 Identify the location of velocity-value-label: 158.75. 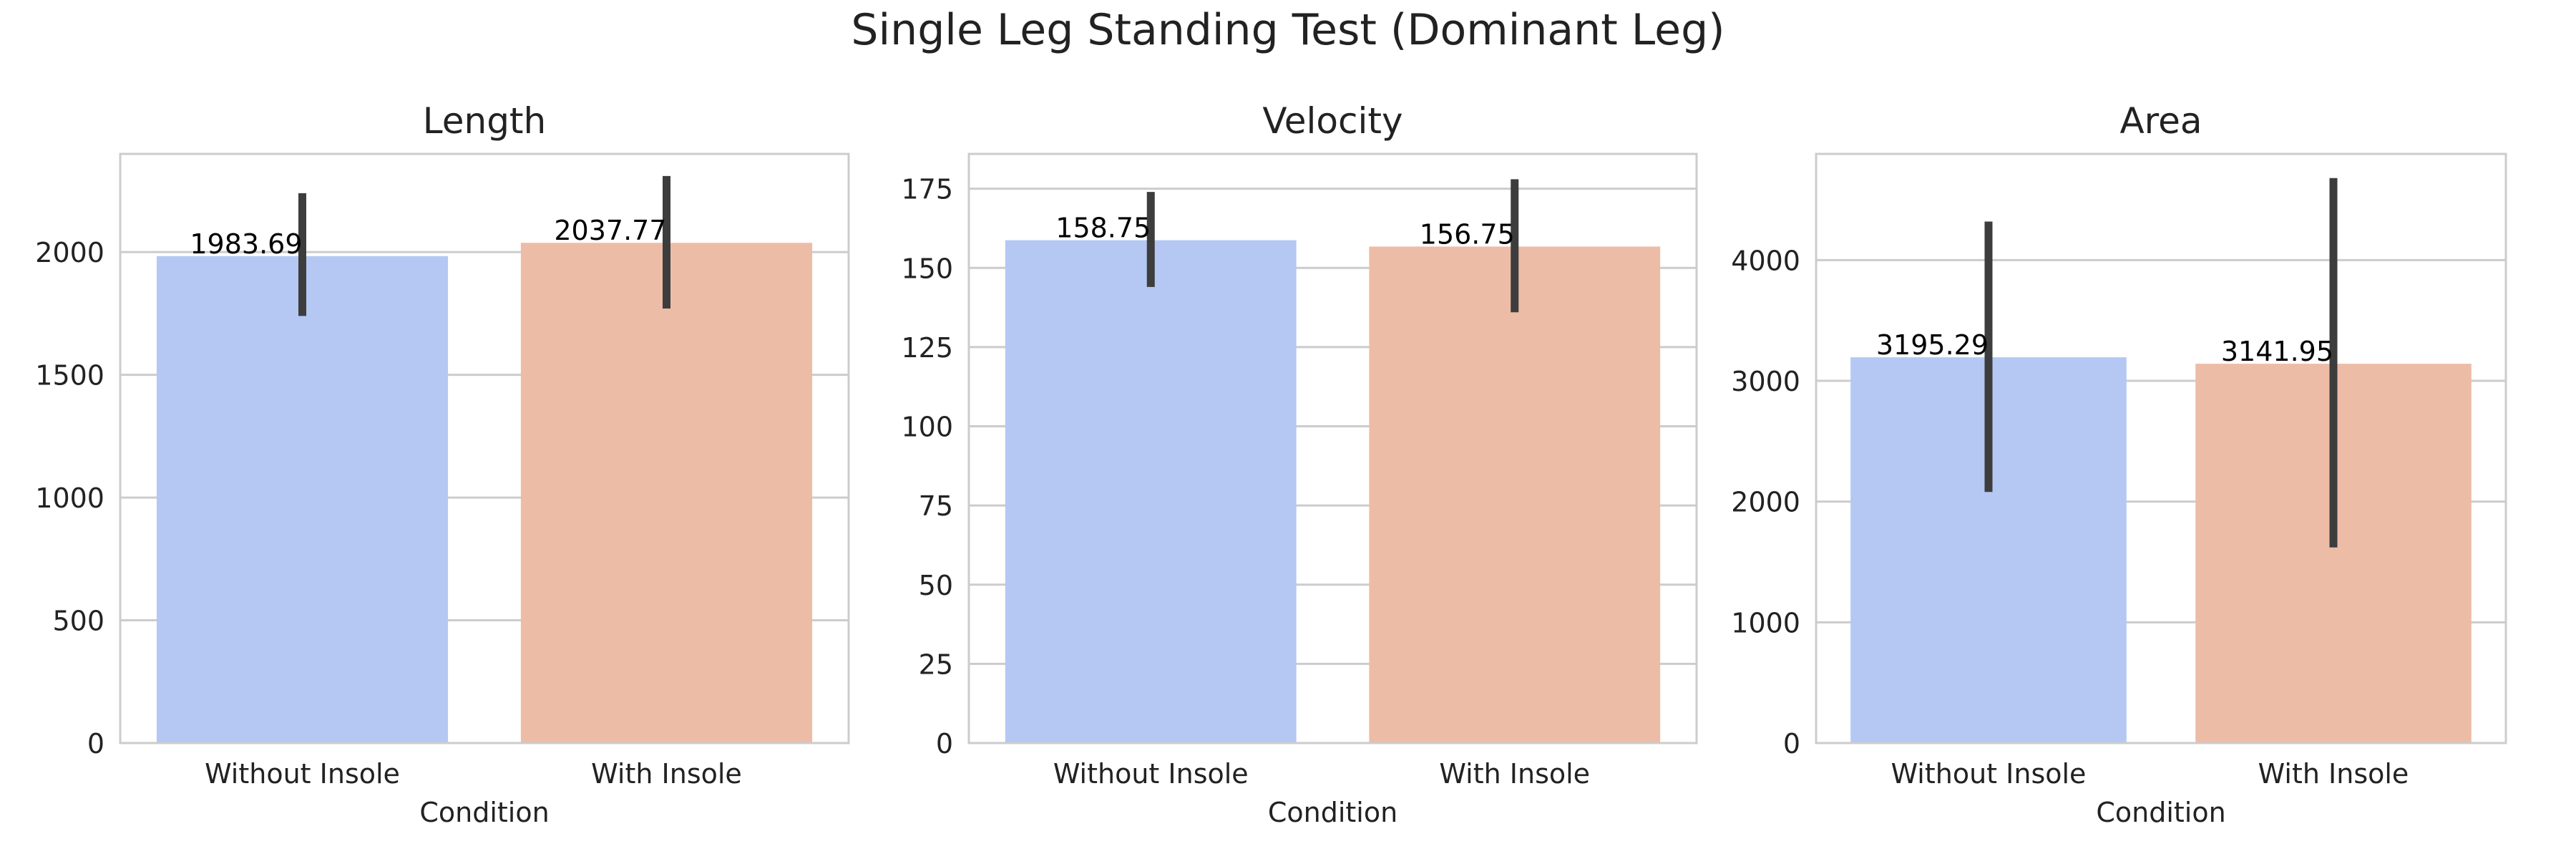
(1103, 228).